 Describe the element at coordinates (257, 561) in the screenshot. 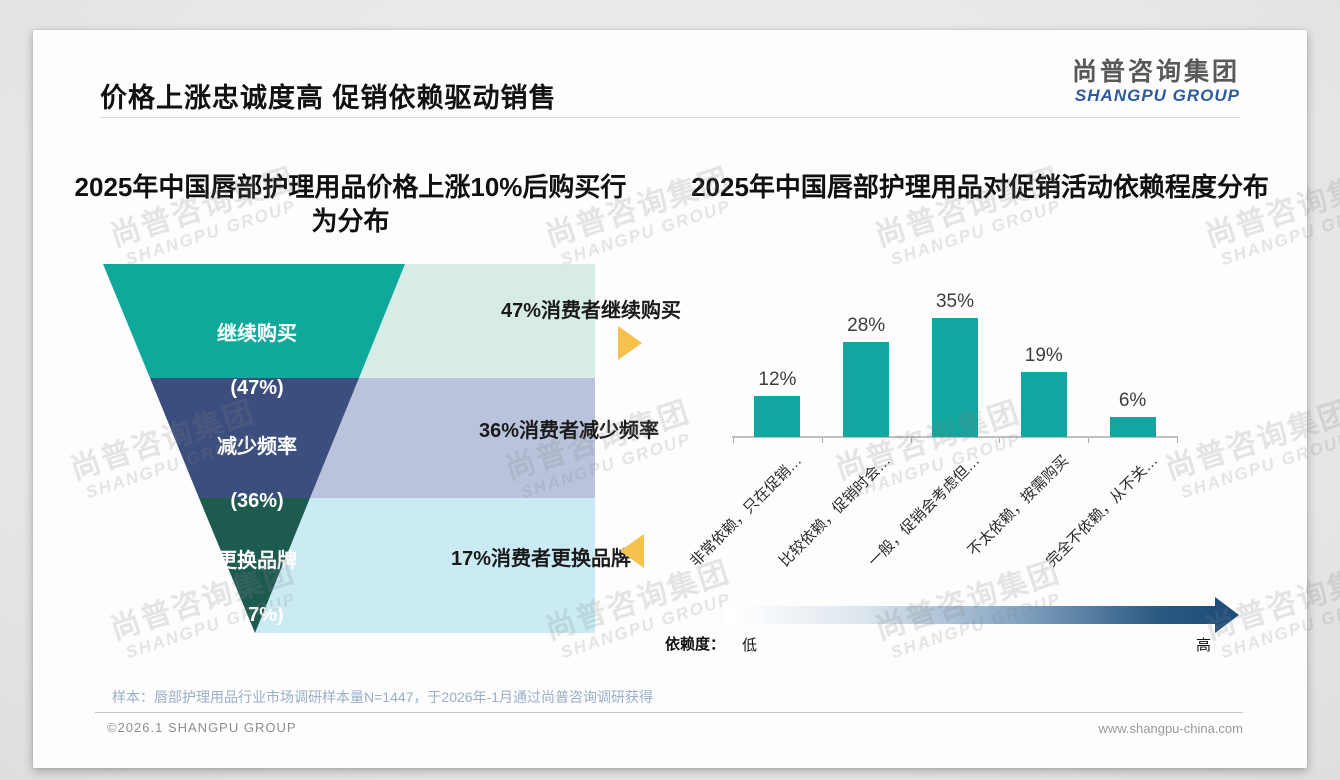

I see `funnel-segment-3-name: 更换品牌` at that location.